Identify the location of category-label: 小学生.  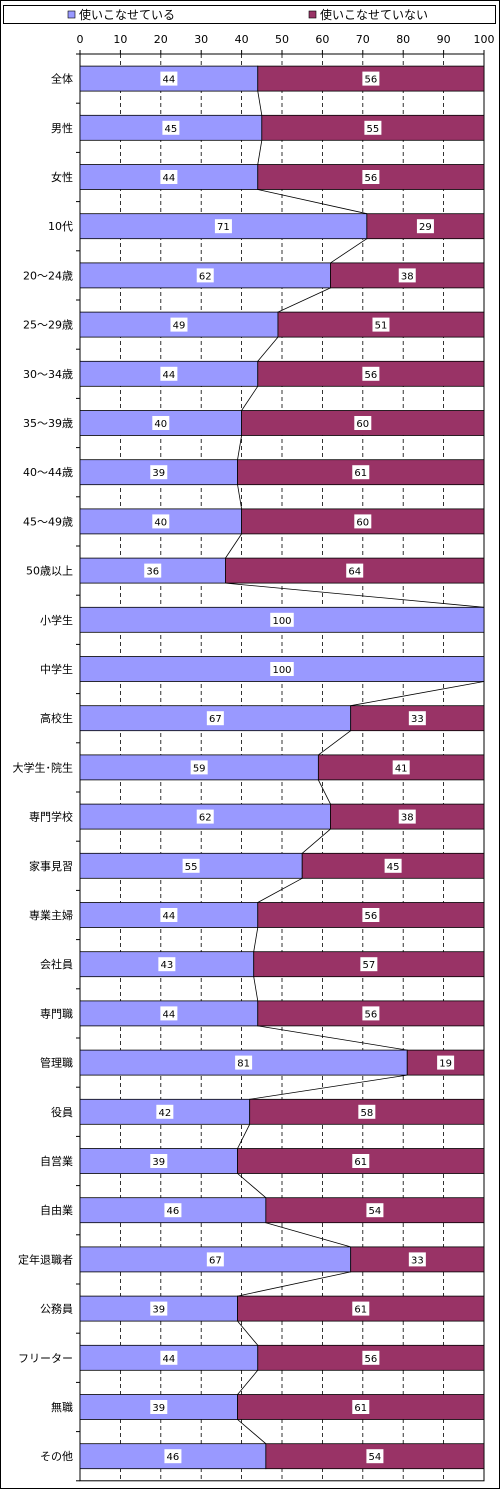
(56, 620).